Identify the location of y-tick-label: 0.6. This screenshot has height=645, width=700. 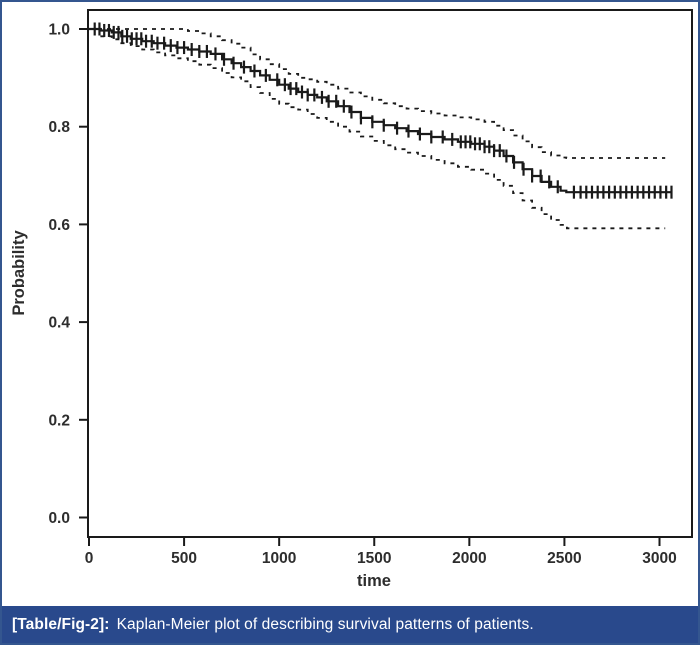
(59, 225).